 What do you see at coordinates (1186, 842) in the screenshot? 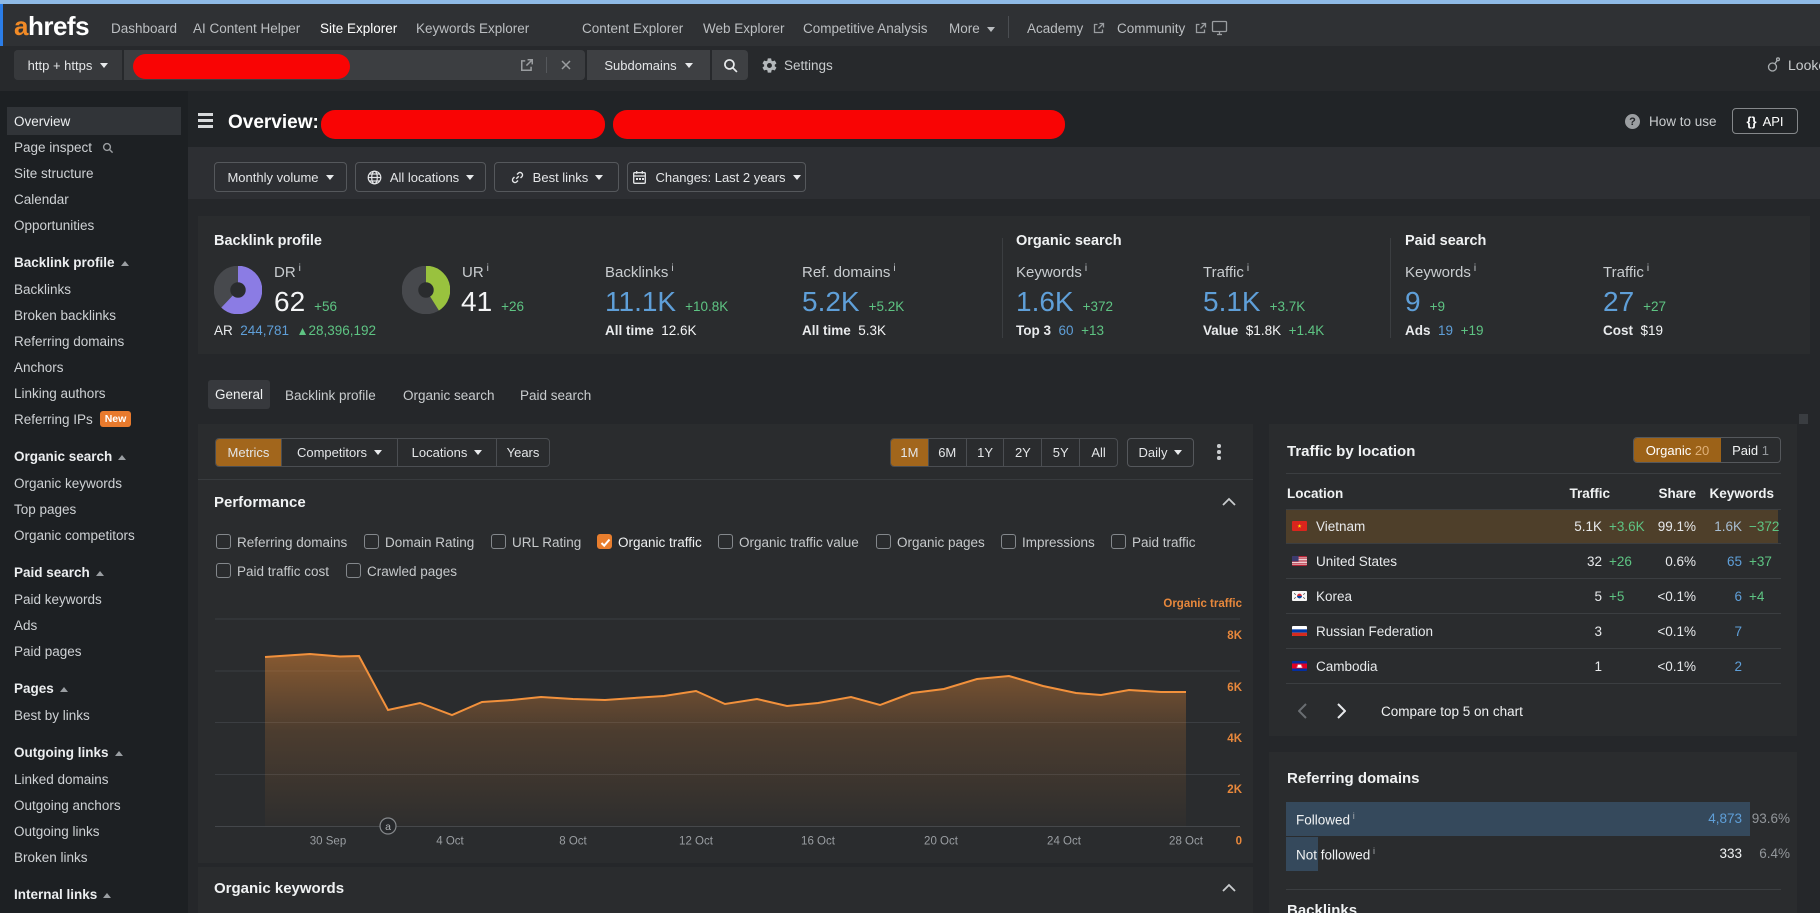
I see `svg-text: 28 Oct` at bounding box center [1186, 842].